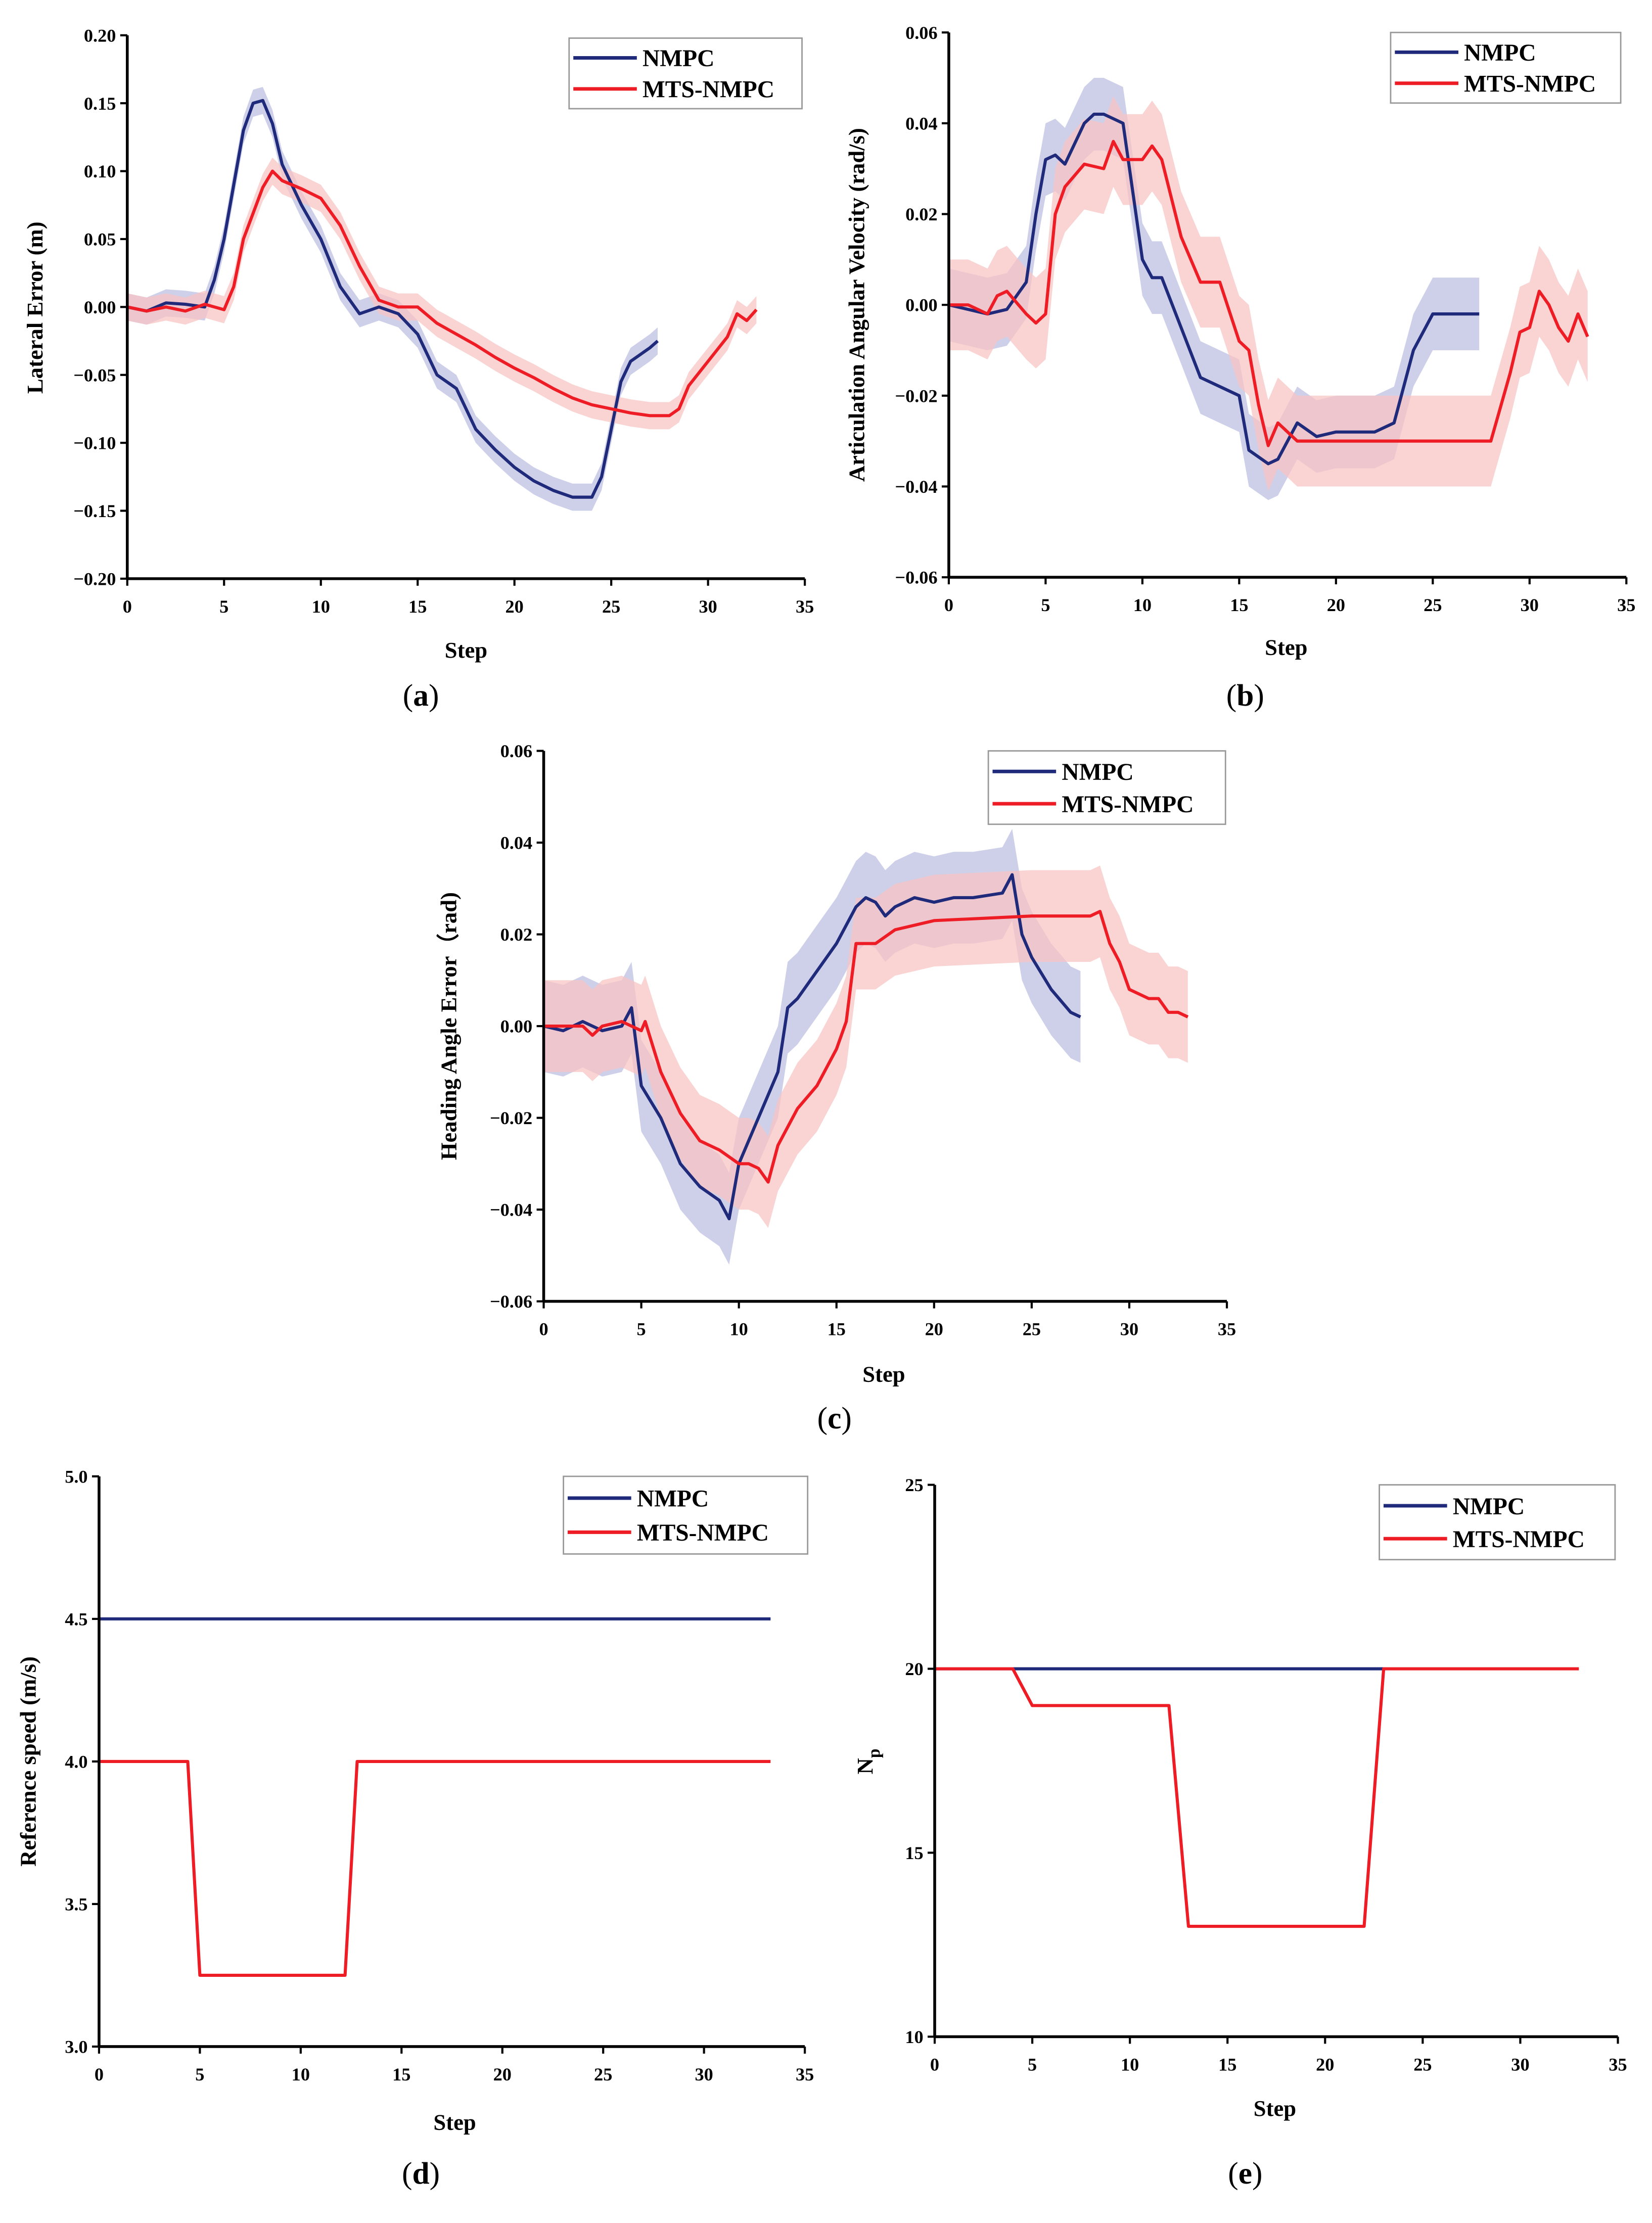 This screenshot has height=2223, width=1652. What do you see at coordinates (916, 396) in the screenshot?
I see `y-tick-label: −0.02` at bounding box center [916, 396].